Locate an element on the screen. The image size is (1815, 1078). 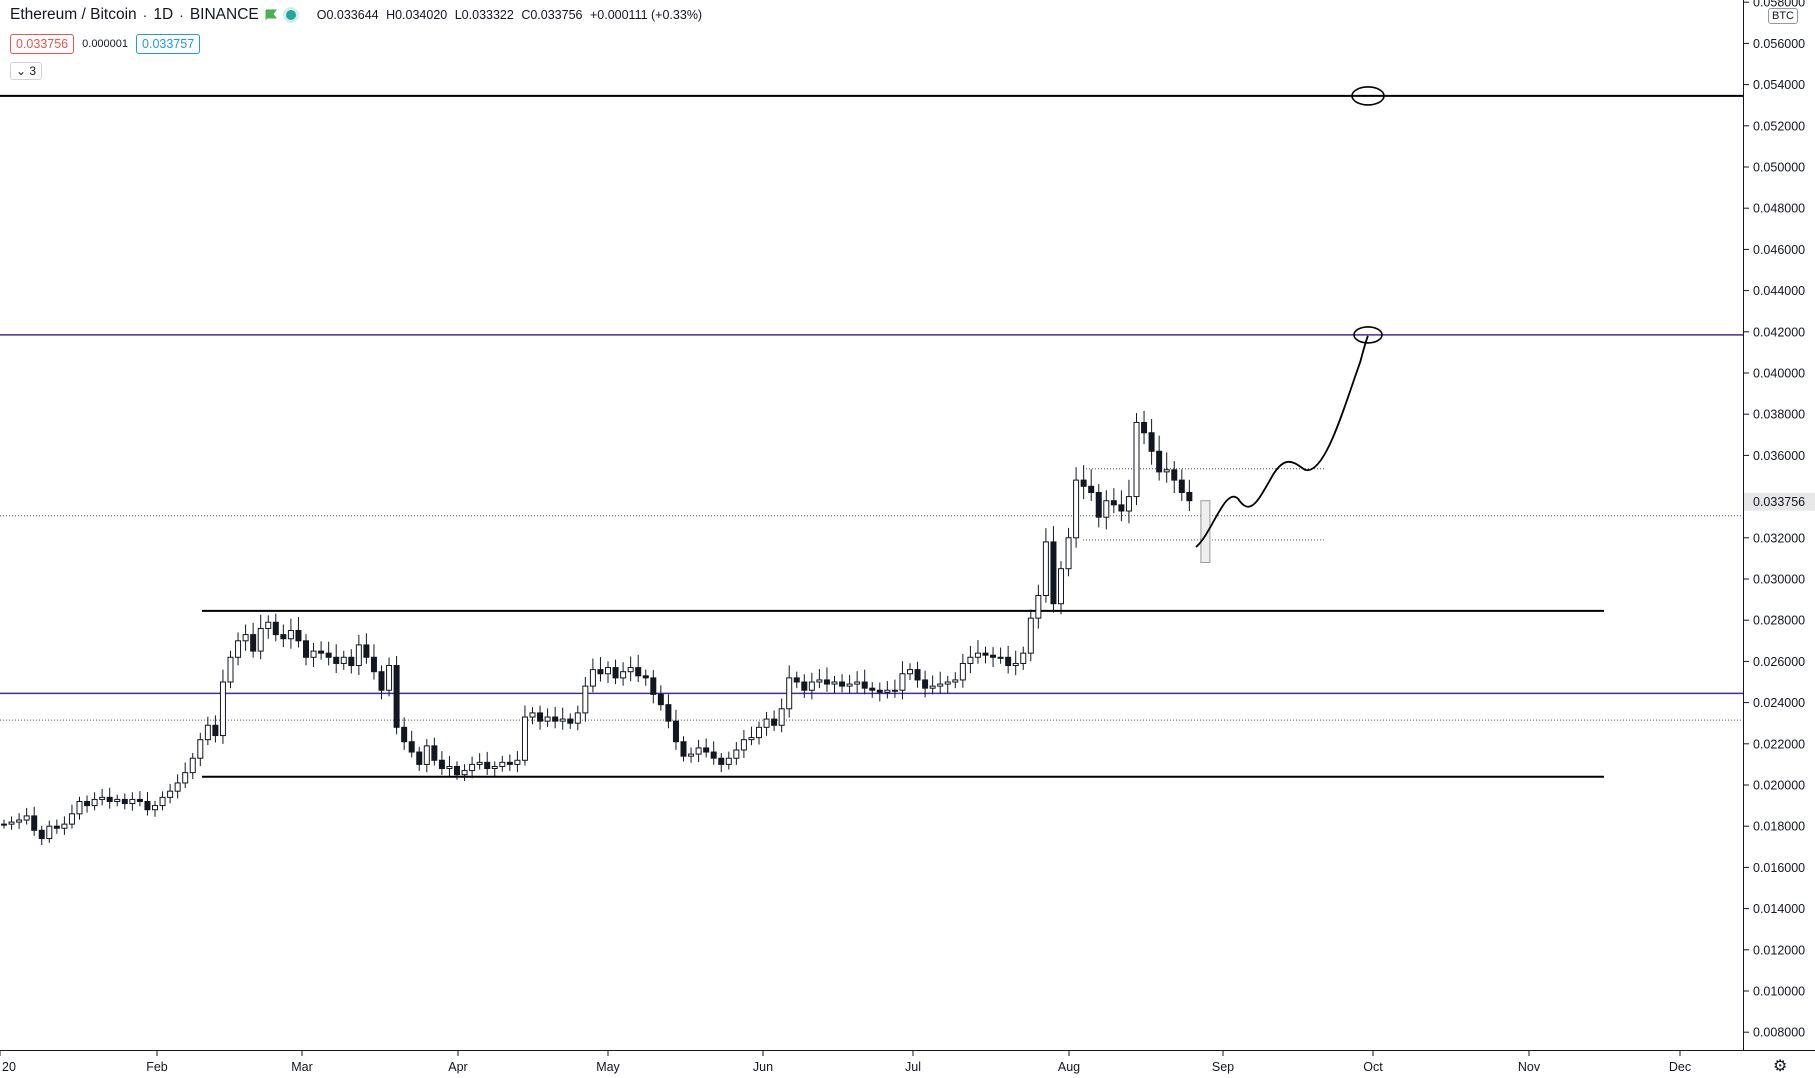
flag-icon is located at coordinates (271, 15).